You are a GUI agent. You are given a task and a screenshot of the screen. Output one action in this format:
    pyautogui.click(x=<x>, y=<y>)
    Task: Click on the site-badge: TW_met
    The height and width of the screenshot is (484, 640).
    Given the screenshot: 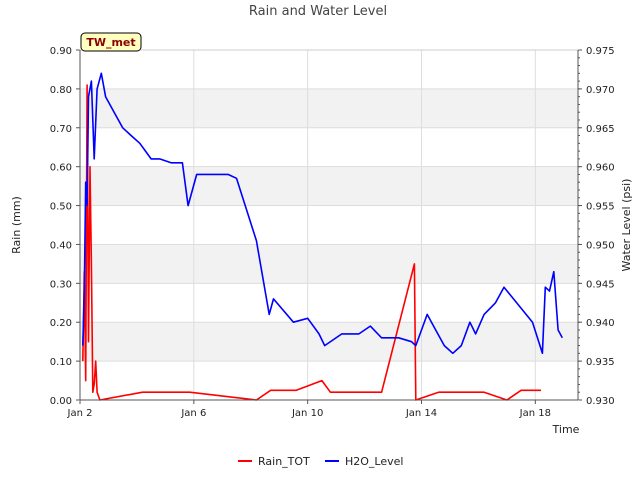 What is the action you would take?
    pyautogui.click(x=111, y=42)
    